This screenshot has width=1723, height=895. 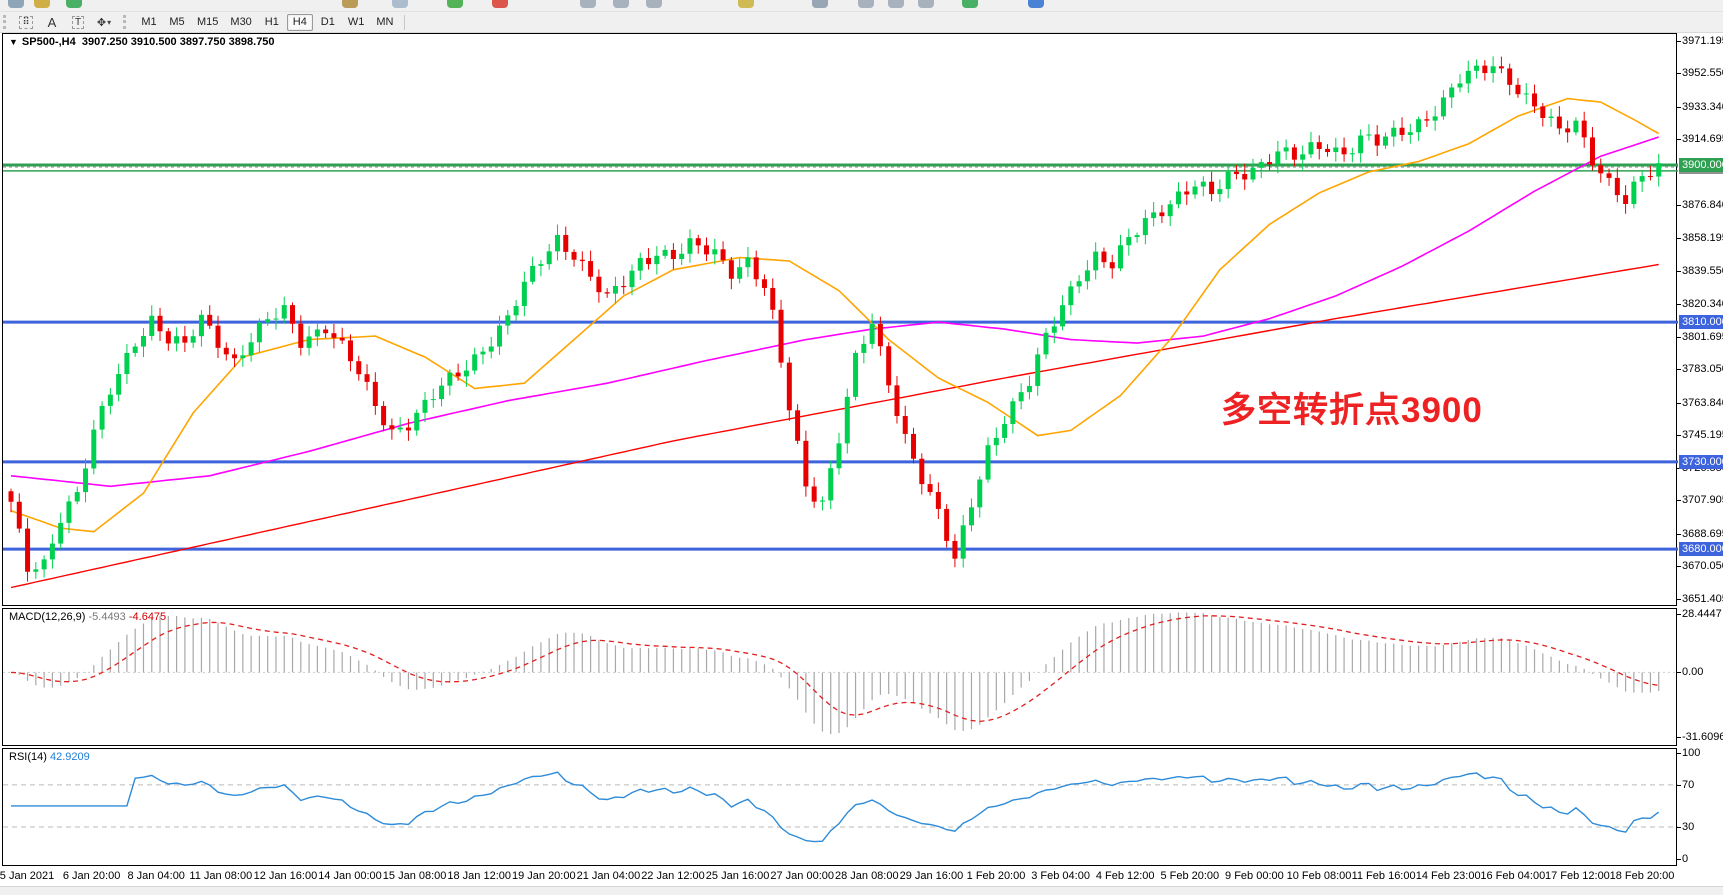 What do you see at coordinates (271, 22) in the screenshot?
I see `timeframe-button-h1: H1` at bounding box center [271, 22].